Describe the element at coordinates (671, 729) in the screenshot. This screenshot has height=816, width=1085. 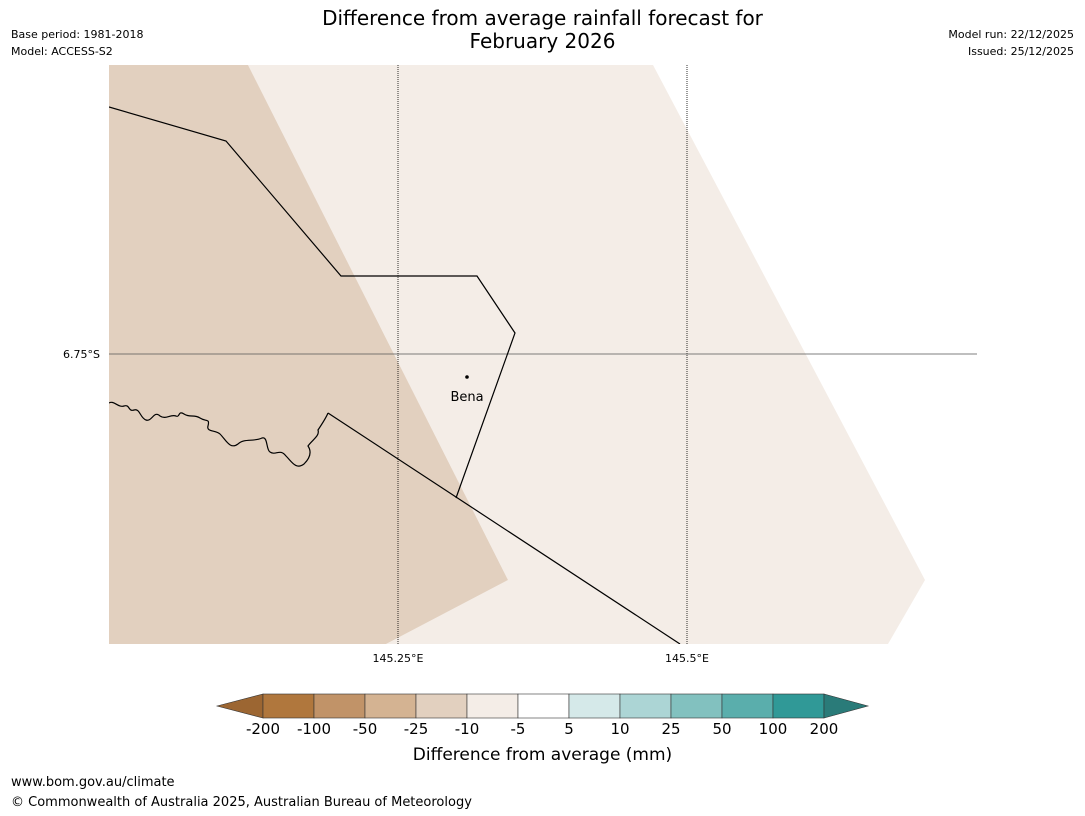
I see `colorbar-tick-label: 25` at that location.